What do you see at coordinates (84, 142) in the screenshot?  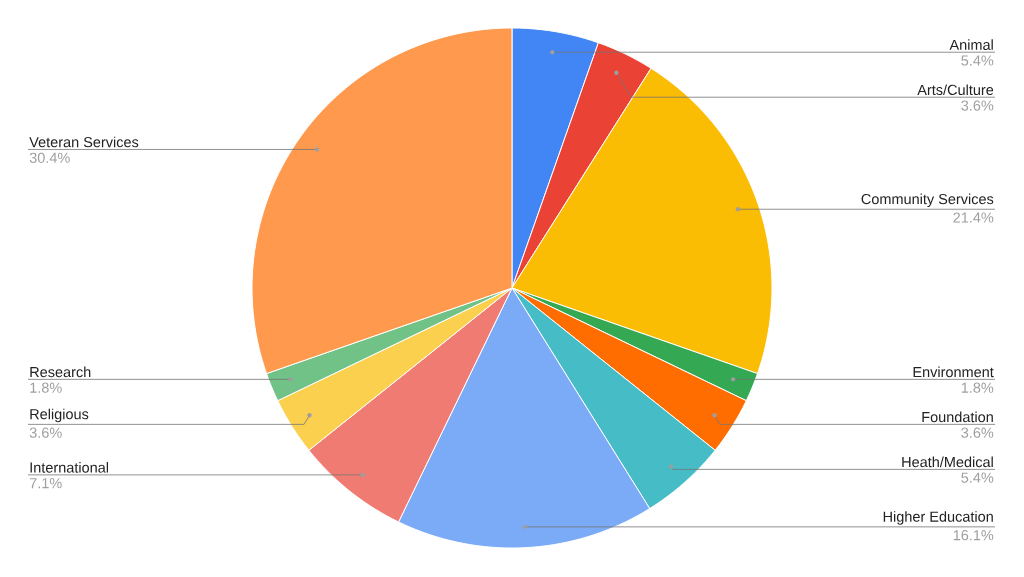 I see `slice-label: Veteran Services` at bounding box center [84, 142].